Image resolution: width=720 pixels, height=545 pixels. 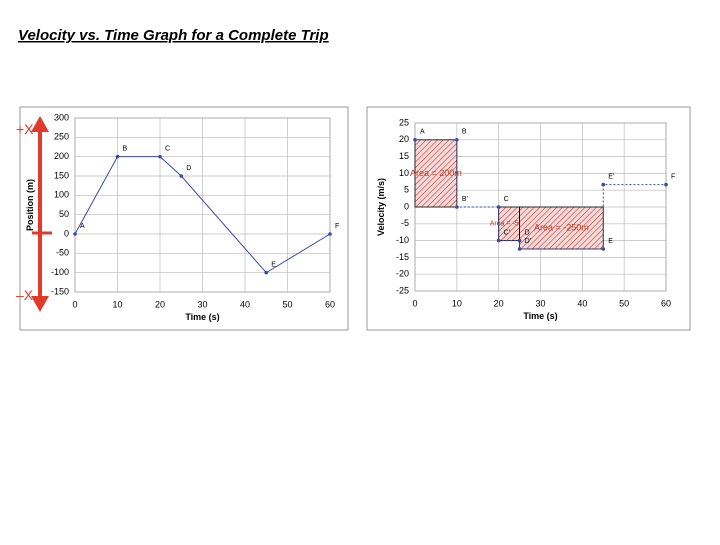 I want to click on plus-x: +X, so click(x=25, y=129).